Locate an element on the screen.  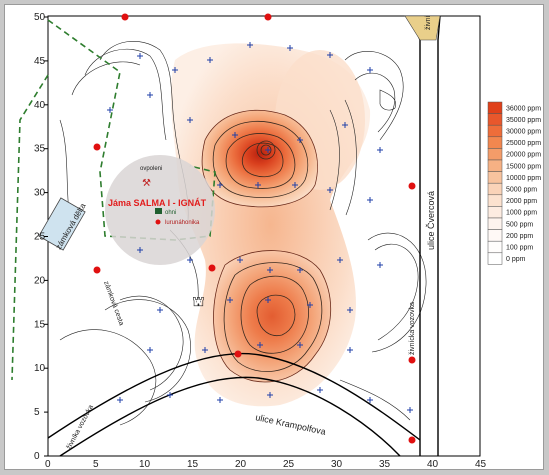
pit-legend-text-2: lurunáhonika is located at coordinates (182, 223).